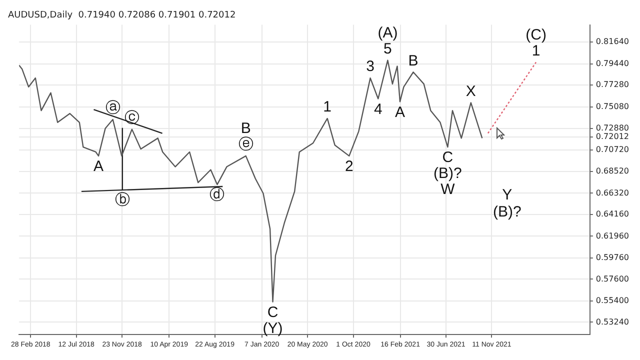 The image size is (640, 360). Describe the element at coordinates (507, 195) in the screenshot. I see `annotation: Y` at that location.